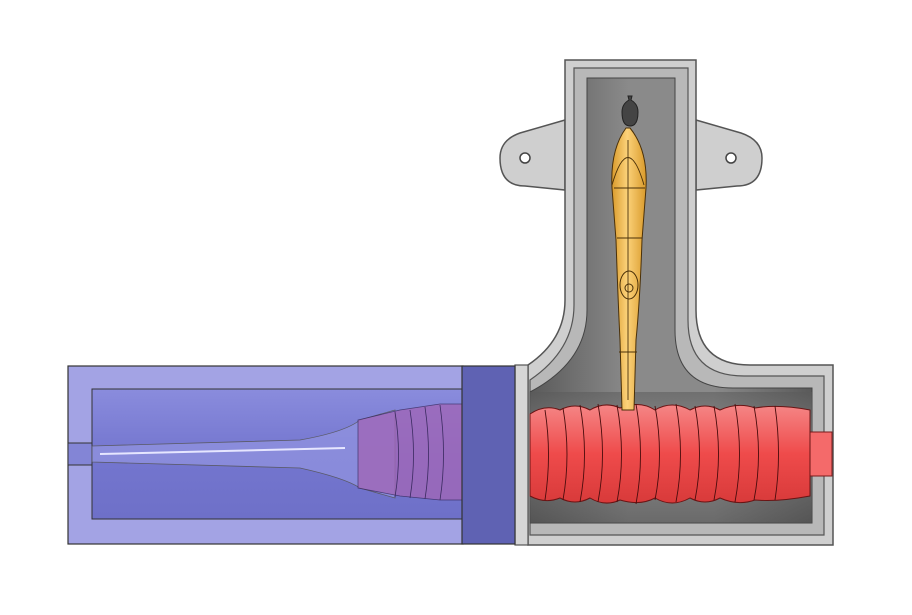 The image size is (912, 615). What do you see at coordinates (521, 455) in the screenshot?
I see `housing-end-plate` at bounding box center [521, 455].